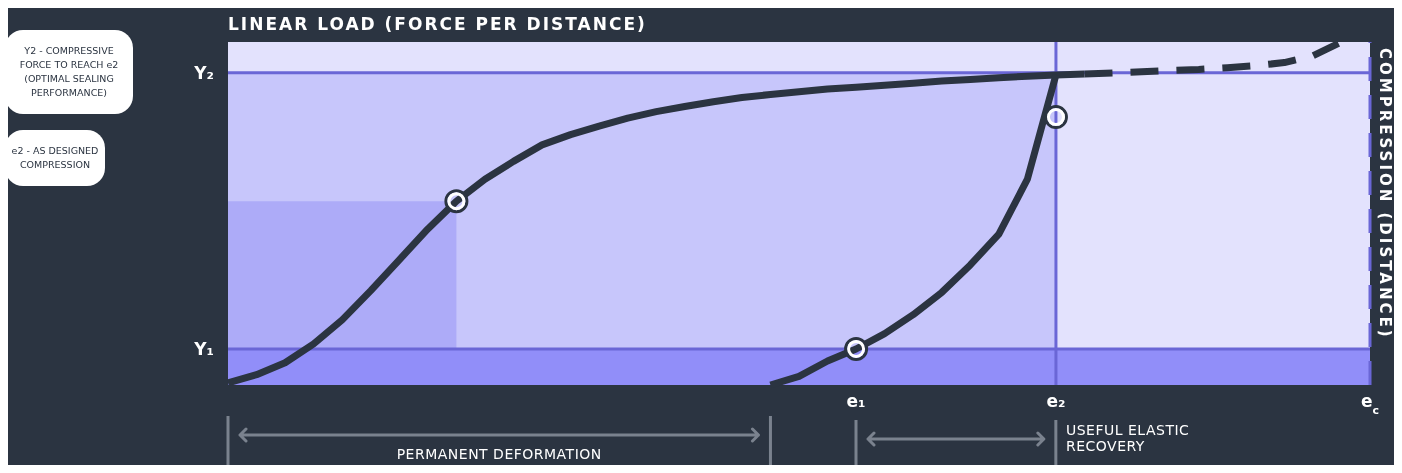  I want to click on x-tick-label: e₂, so click(1056, 401).